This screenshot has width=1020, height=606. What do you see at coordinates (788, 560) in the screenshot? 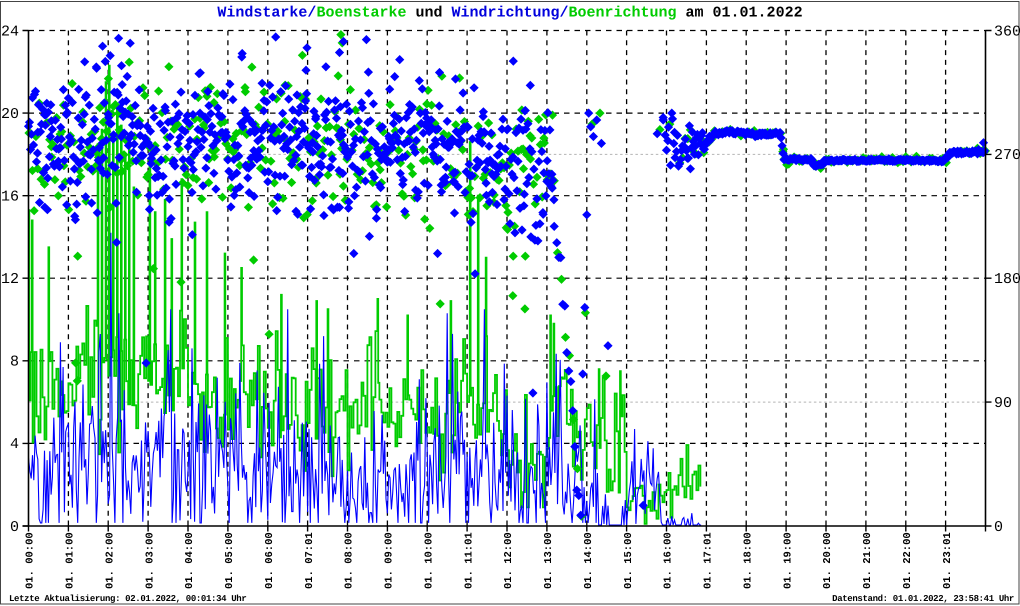
I see `svg-text: 01. 19:00` at bounding box center [788, 560].